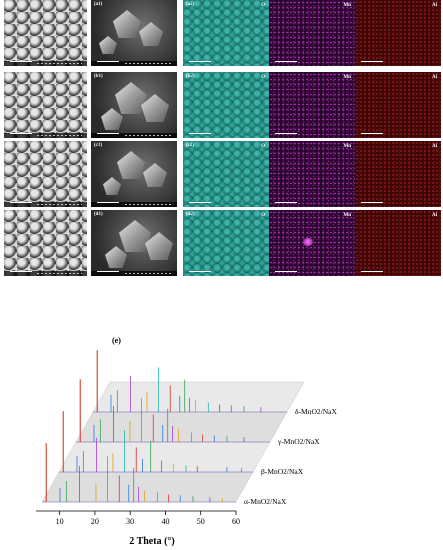 This screenshot has width=443, height=550. What do you see at coordinates (316, 411) in the screenshot?
I see `series-label: δ-MnO2/NaX` at bounding box center [316, 411].